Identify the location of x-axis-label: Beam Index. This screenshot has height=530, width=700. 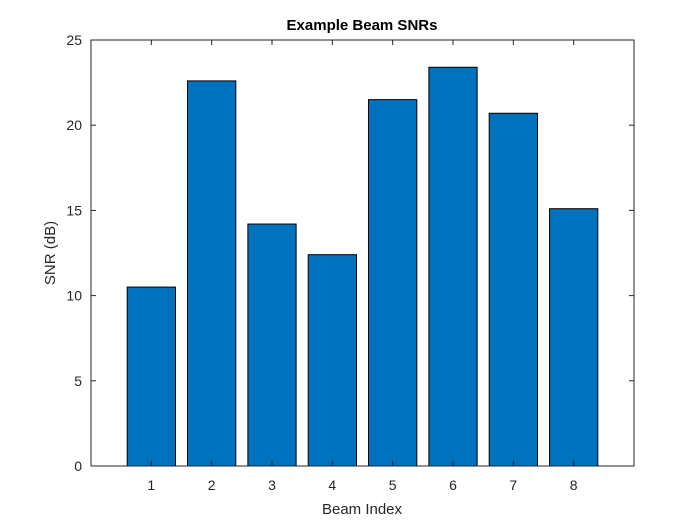
(362, 509).